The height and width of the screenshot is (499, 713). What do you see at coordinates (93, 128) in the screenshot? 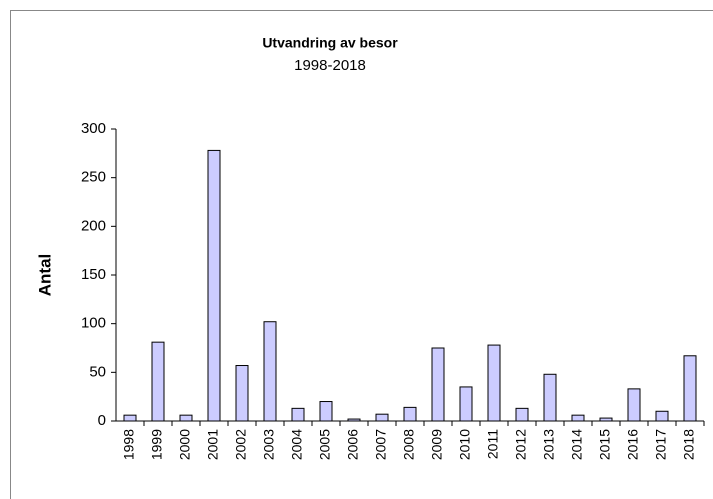
I see `y-tick-label: 300` at bounding box center [93, 128].